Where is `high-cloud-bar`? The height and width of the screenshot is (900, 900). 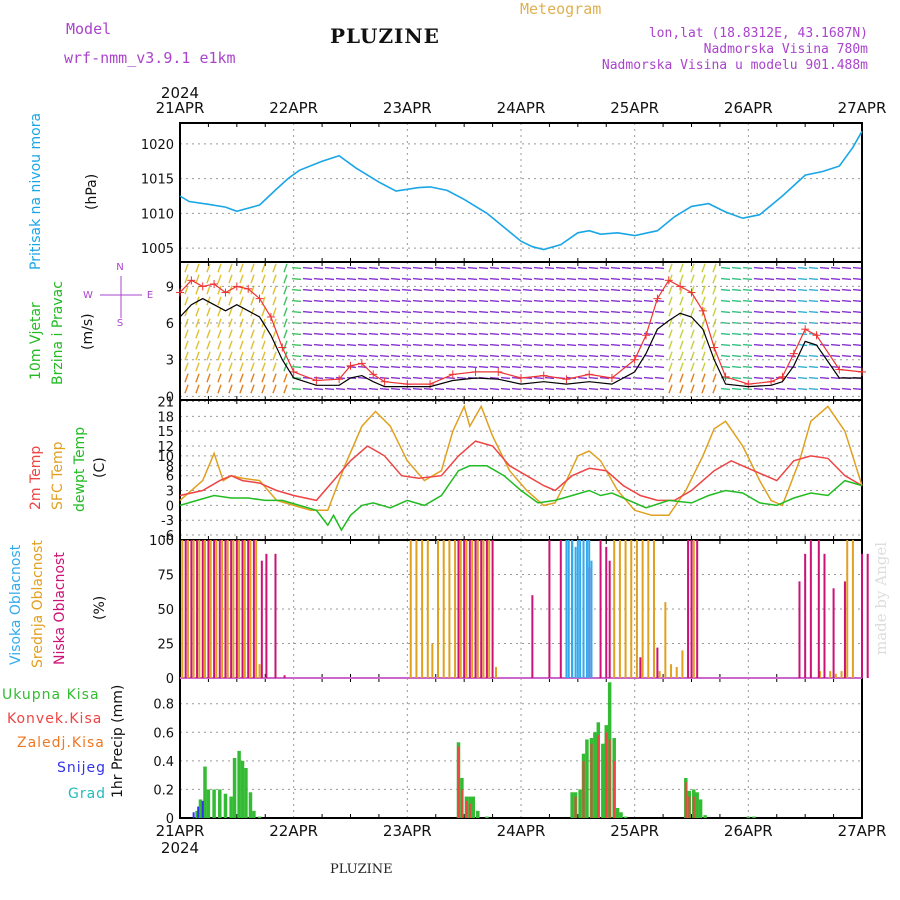 high-cloud-bar is located at coordinates (591, 619).